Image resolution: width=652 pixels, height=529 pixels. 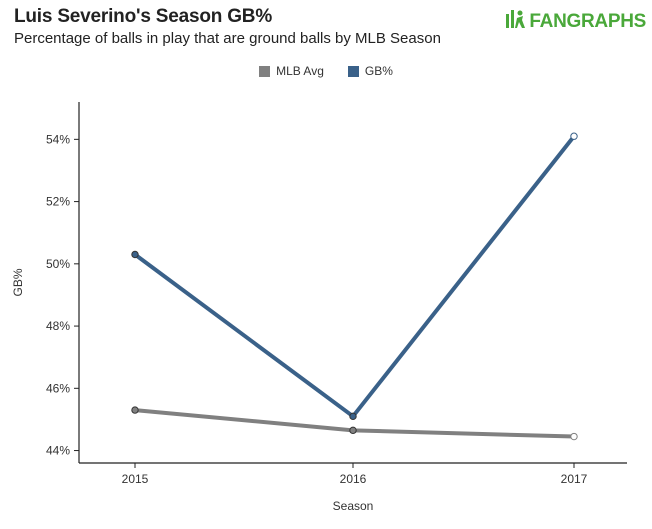 What do you see at coordinates (143, 16) in the screenshot?
I see `chart-title: Luis Severino's Season GB%` at bounding box center [143, 16].